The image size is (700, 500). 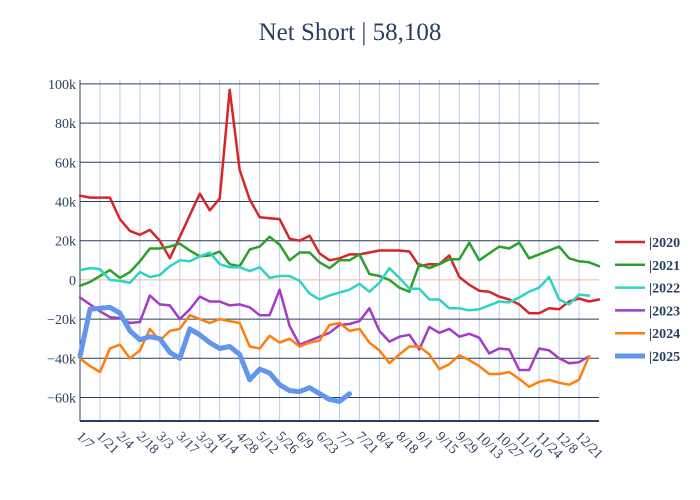 I want to click on legend-item-2023: |2023, so click(x=647, y=311).